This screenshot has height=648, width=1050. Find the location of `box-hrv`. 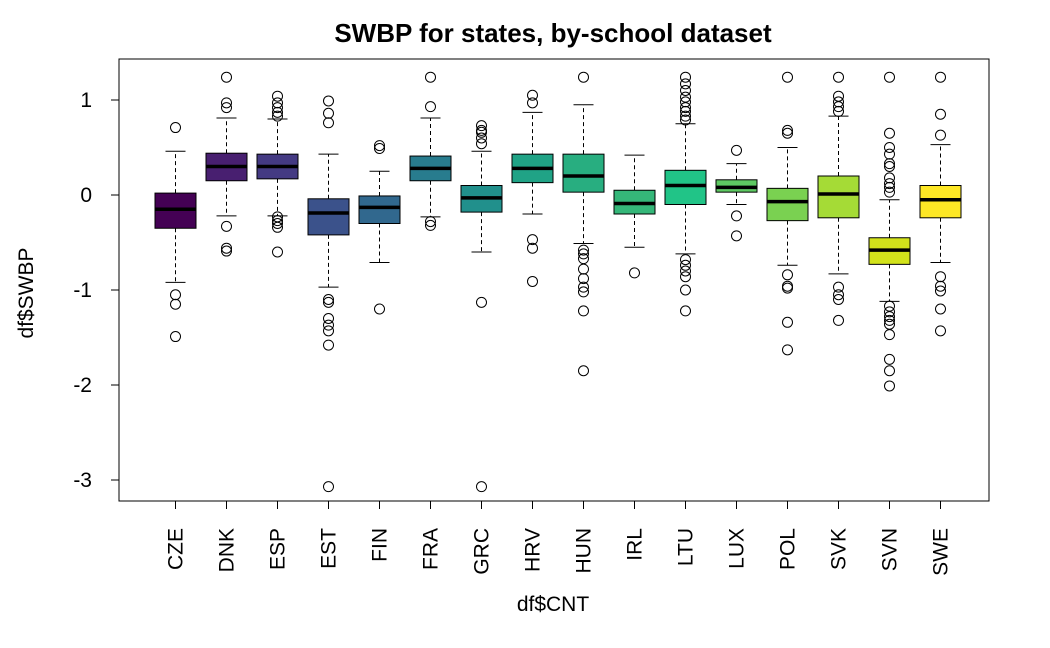

box-hrv is located at coordinates (532, 188).